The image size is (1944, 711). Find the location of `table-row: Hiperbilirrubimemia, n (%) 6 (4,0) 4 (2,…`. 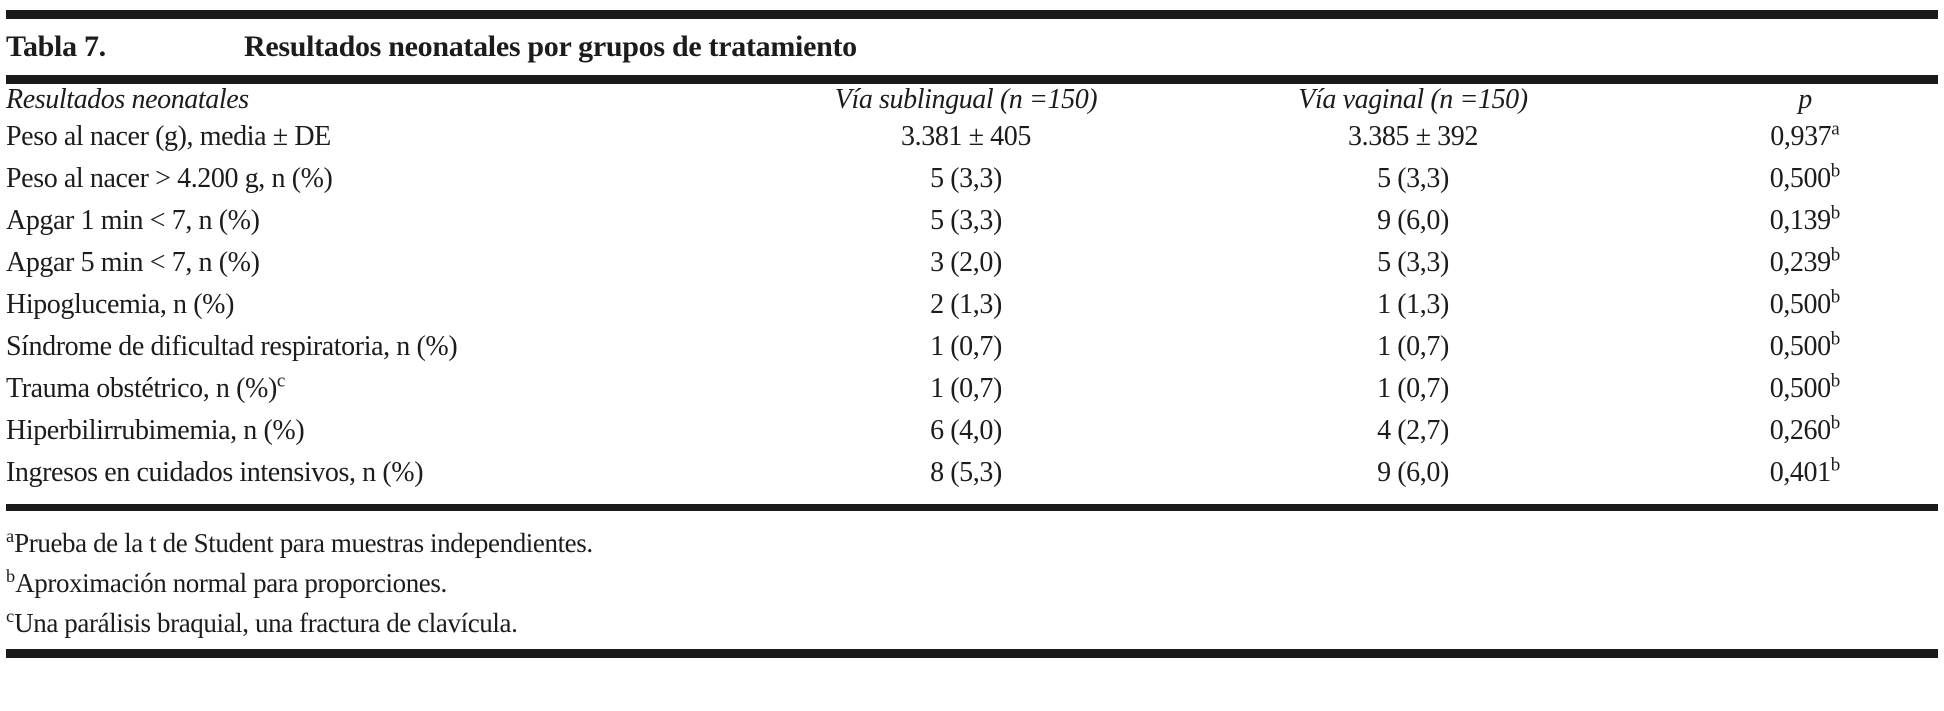

table-row: Hiperbilirrubimemia, n (%) 6 (4,0) 4 (2,… is located at coordinates (972, 431).